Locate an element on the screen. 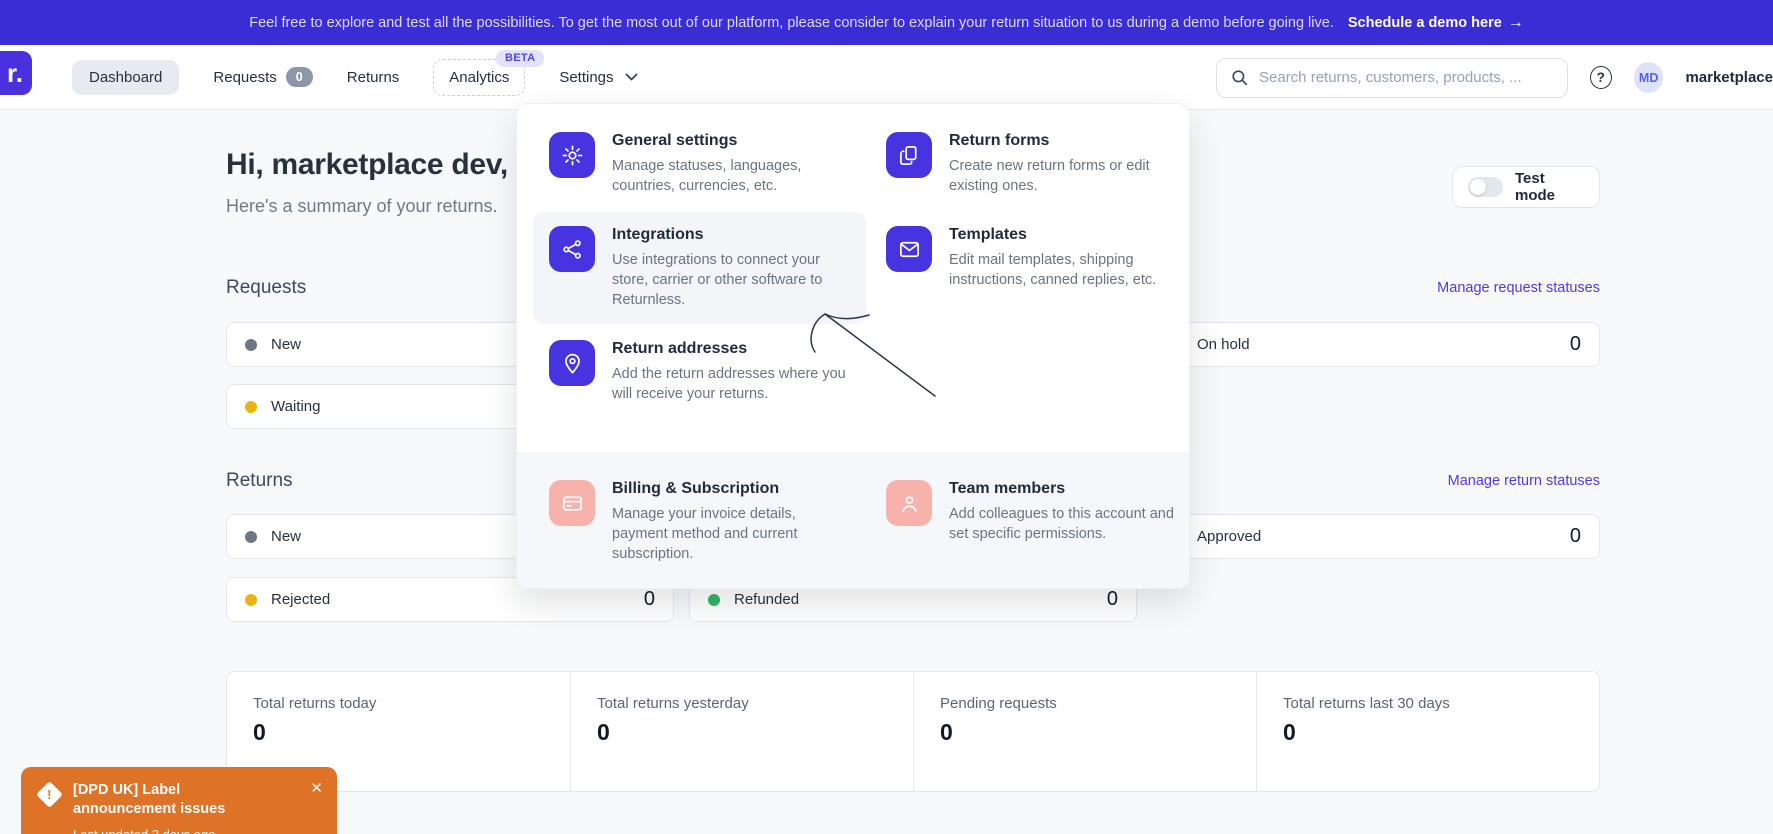  nav-item-settings: Settings is located at coordinates (598, 77).